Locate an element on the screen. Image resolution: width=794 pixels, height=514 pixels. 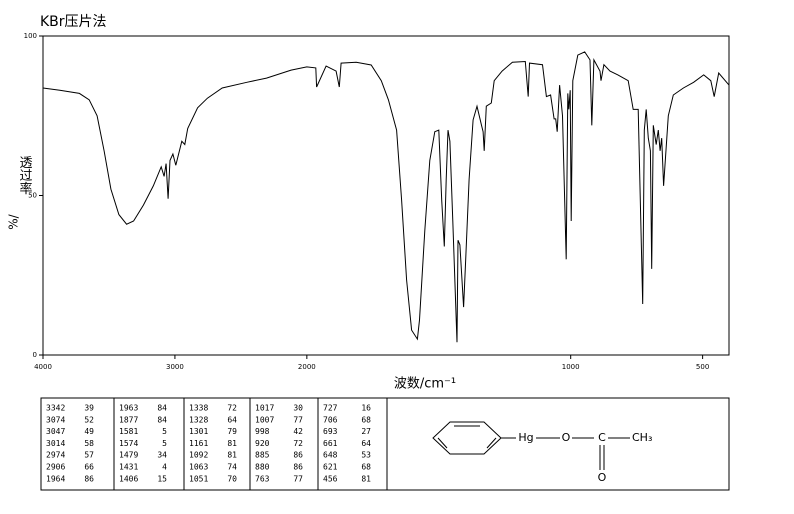
peak-wavenumber: 1877 is located at coordinates (128, 419).